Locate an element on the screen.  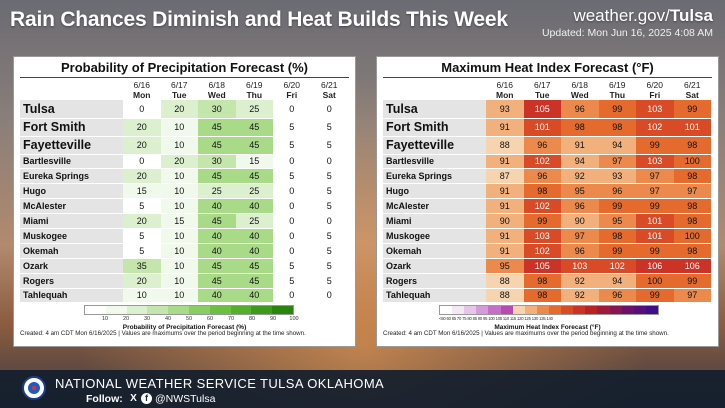
pop-table-row: Eureka Springs 20 10 45 45 5 5 is located at coordinates (184, 176).